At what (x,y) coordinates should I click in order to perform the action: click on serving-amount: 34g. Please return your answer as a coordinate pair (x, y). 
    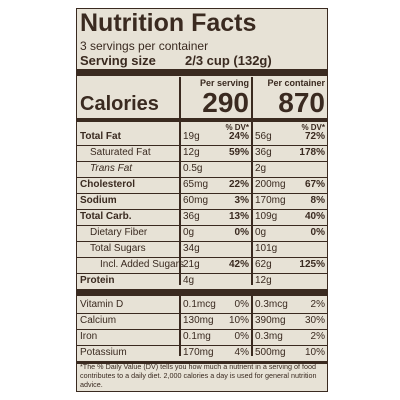
    Looking at the image, I should click on (191, 248).